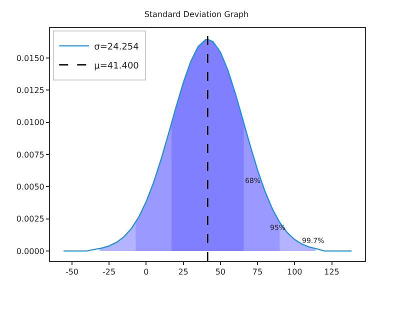 This screenshot has height=320, width=393. What do you see at coordinates (30, 90) in the screenshot?
I see `y-tick-label: 0.0125` at bounding box center [30, 90].